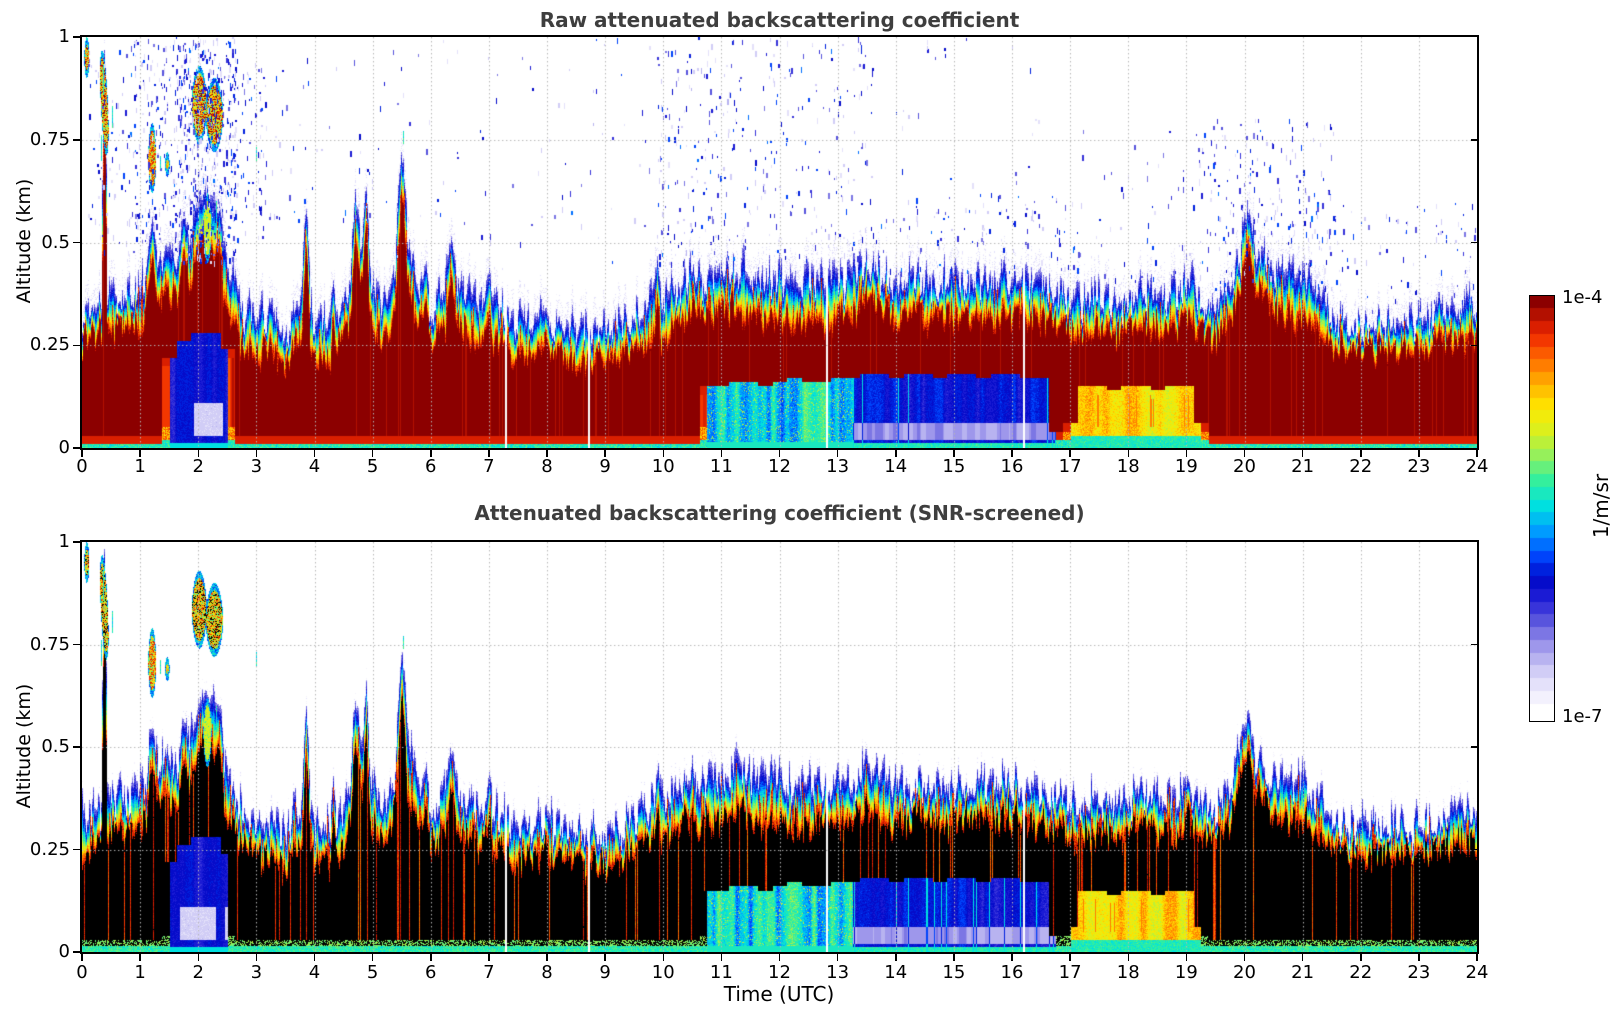 The width and height of the screenshot is (1621, 1020). Describe the element at coordinates (64, 36) in the screenshot. I see `y-tick-label: 1` at that location.